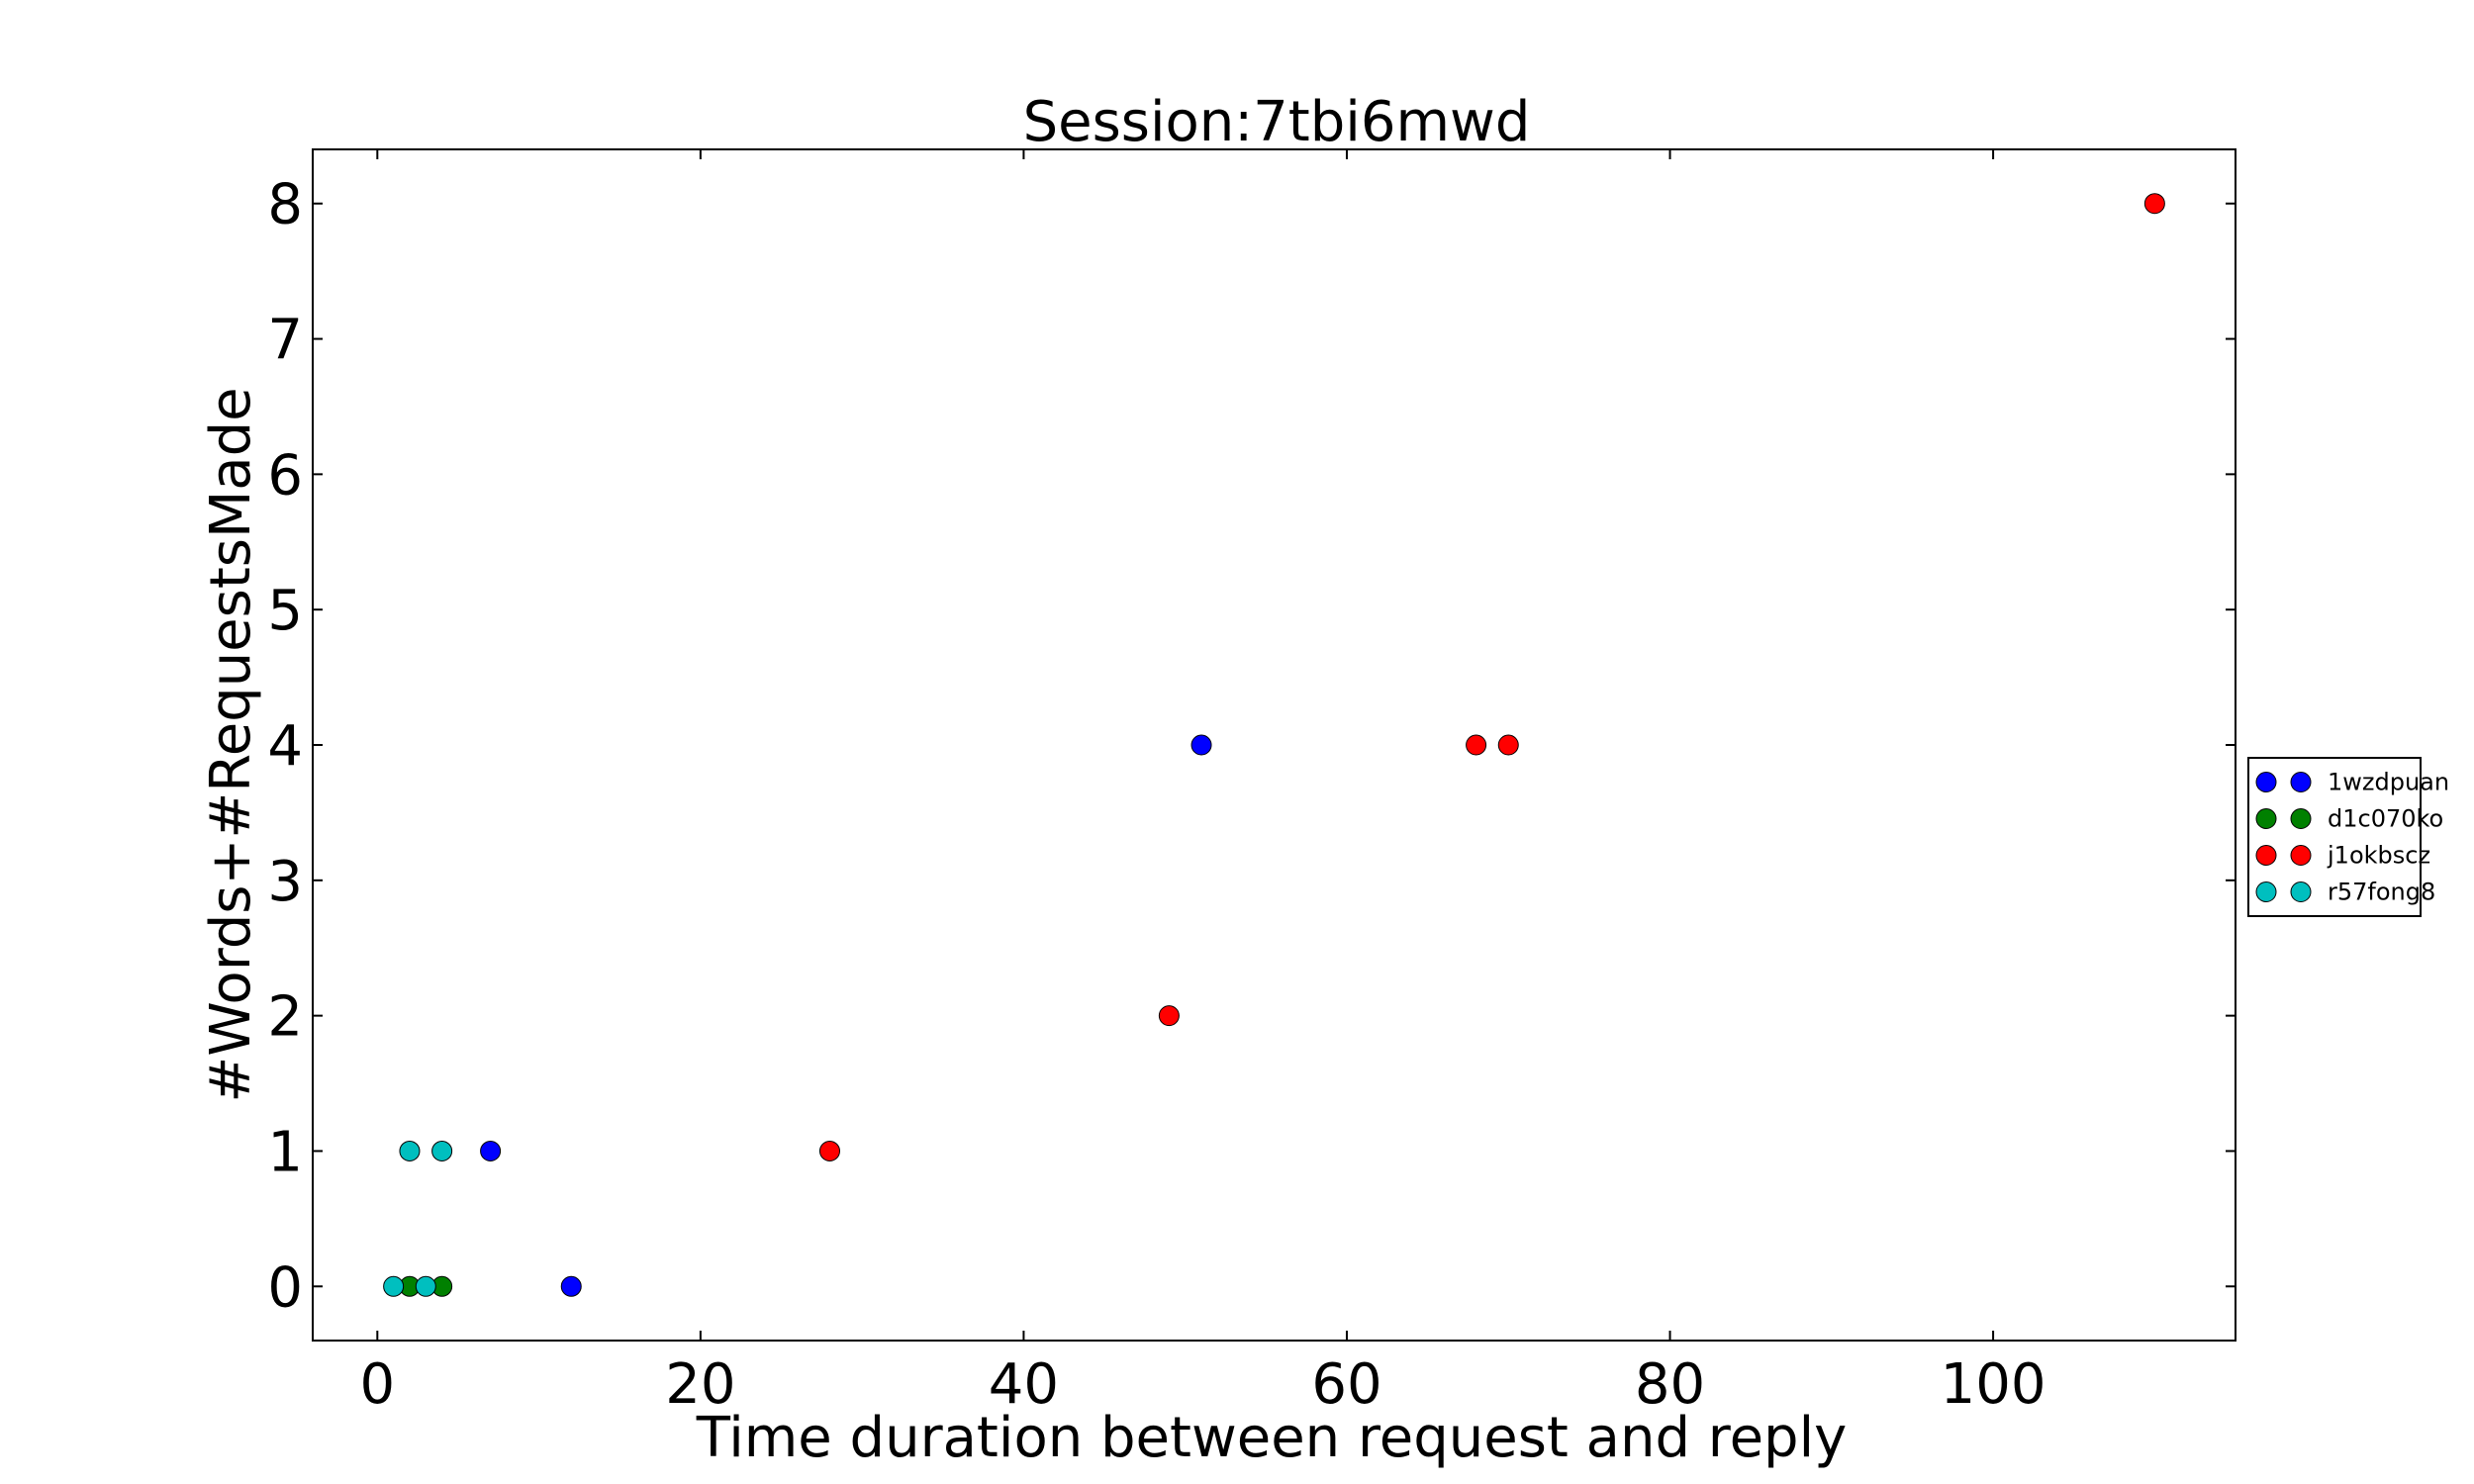 Image resolution: width=2474 pixels, height=1484 pixels. Describe the element at coordinates (1346, 1384) in the screenshot. I see `x-tick-label: 60` at that location.